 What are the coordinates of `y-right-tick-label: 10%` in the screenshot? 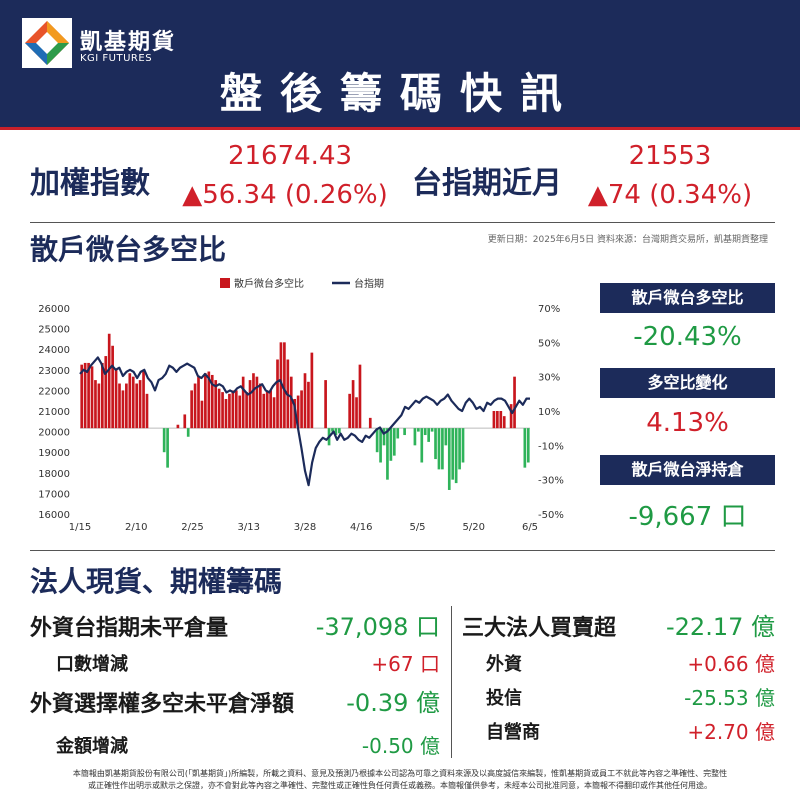 It's located at (549, 412).